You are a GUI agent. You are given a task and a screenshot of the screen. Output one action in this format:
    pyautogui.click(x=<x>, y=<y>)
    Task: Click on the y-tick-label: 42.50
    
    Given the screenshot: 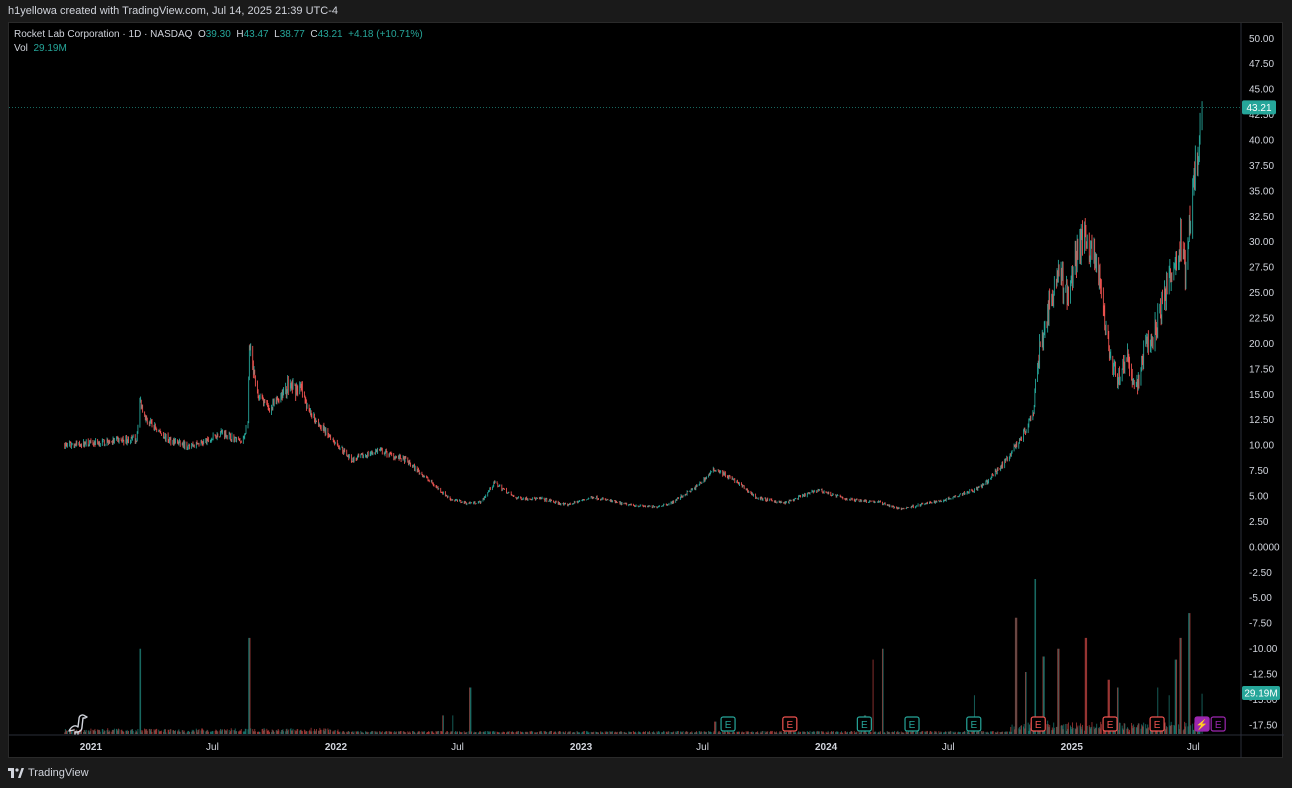 What is the action you would take?
    pyautogui.click(x=1261, y=115)
    